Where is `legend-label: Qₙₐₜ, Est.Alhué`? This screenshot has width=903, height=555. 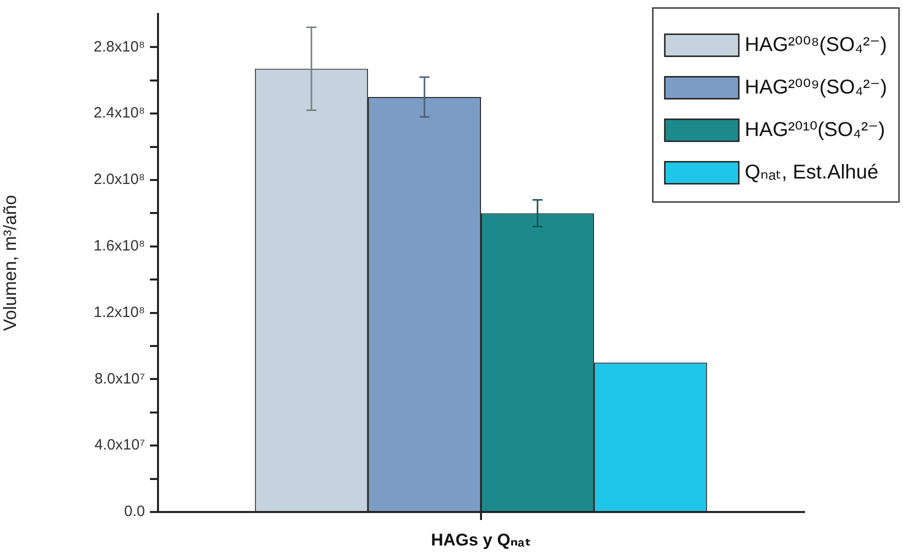
legend-label: Qₙₐₜ, Est.Alhué is located at coordinates (811, 172).